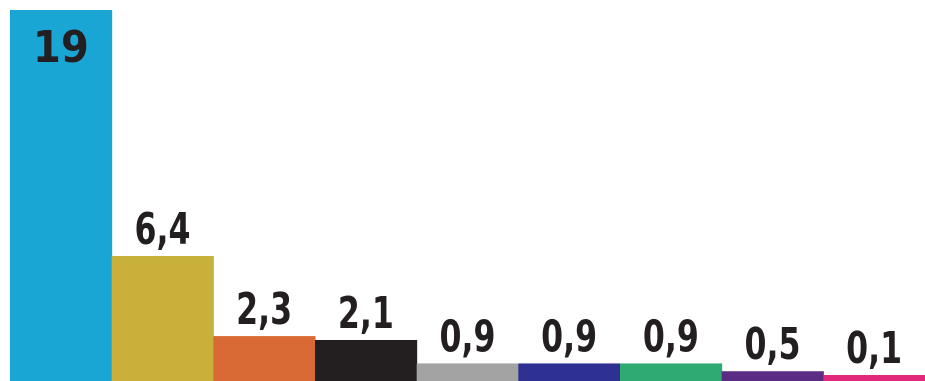 The height and width of the screenshot is (381, 925). Describe the element at coordinates (874, 348) in the screenshot. I see `value-label-9: 0,1` at that location.